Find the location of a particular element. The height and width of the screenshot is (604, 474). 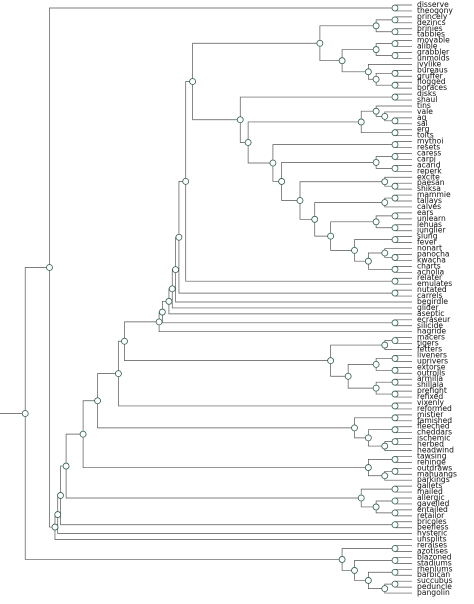

leaf-label: ecraseur is located at coordinates (434, 319).